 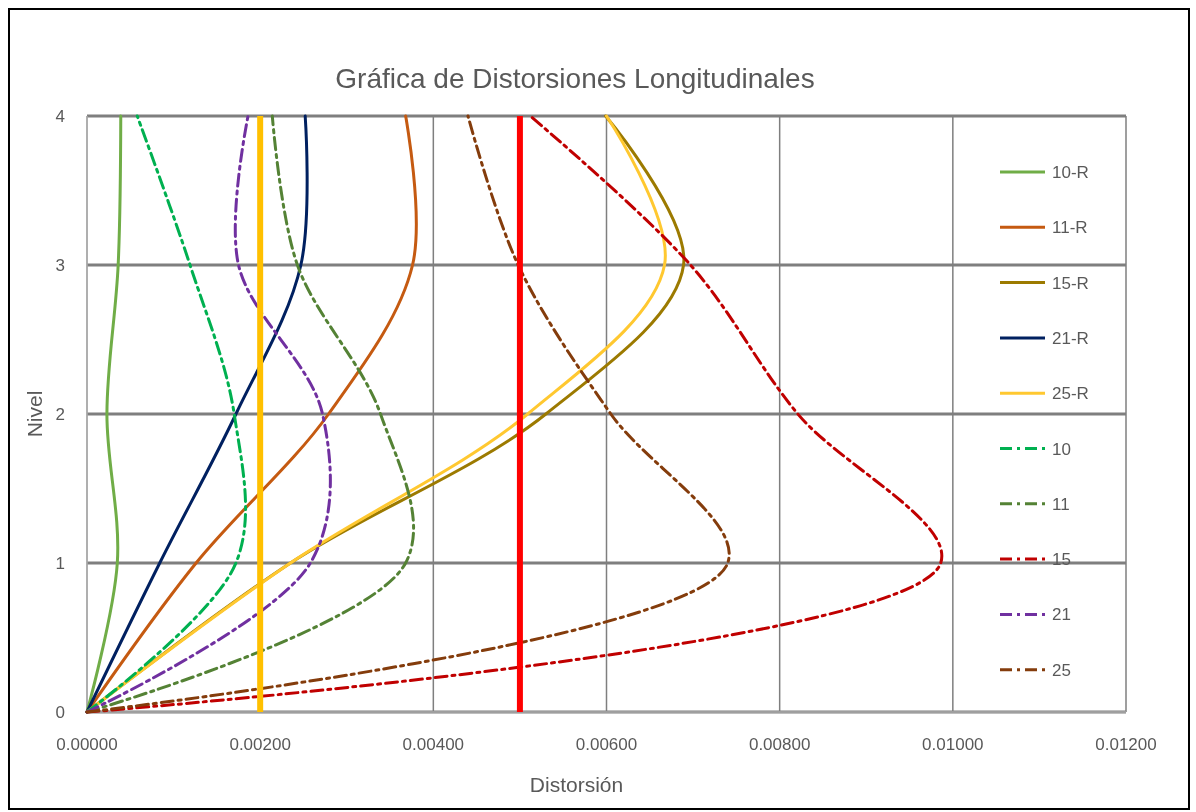 What do you see at coordinates (1070, 172) in the screenshot?
I see `legend-label: 10-R` at bounding box center [1070, 172].